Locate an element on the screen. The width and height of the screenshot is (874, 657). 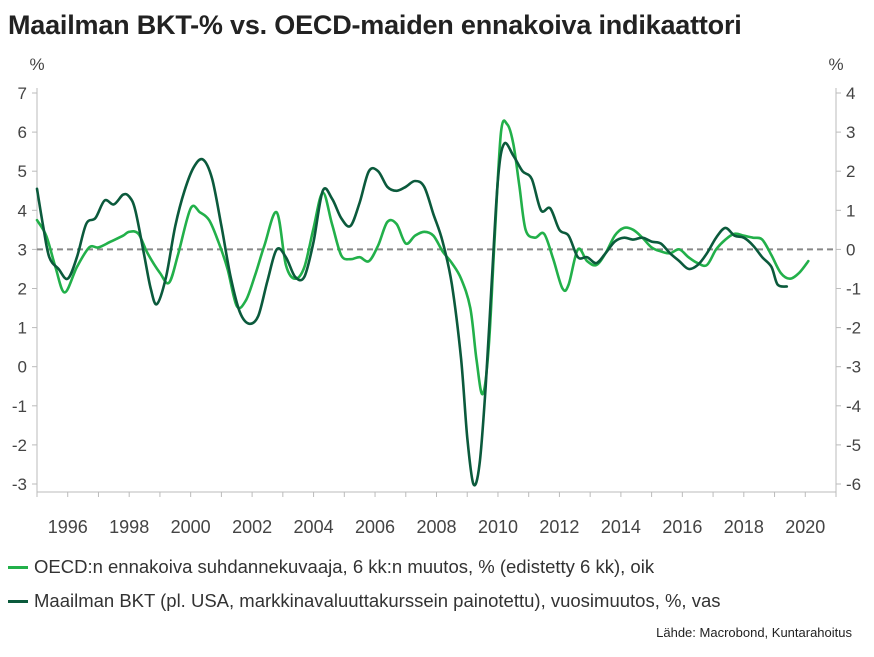
x-tick-label: 2004 is located at coordinates (314, 527).